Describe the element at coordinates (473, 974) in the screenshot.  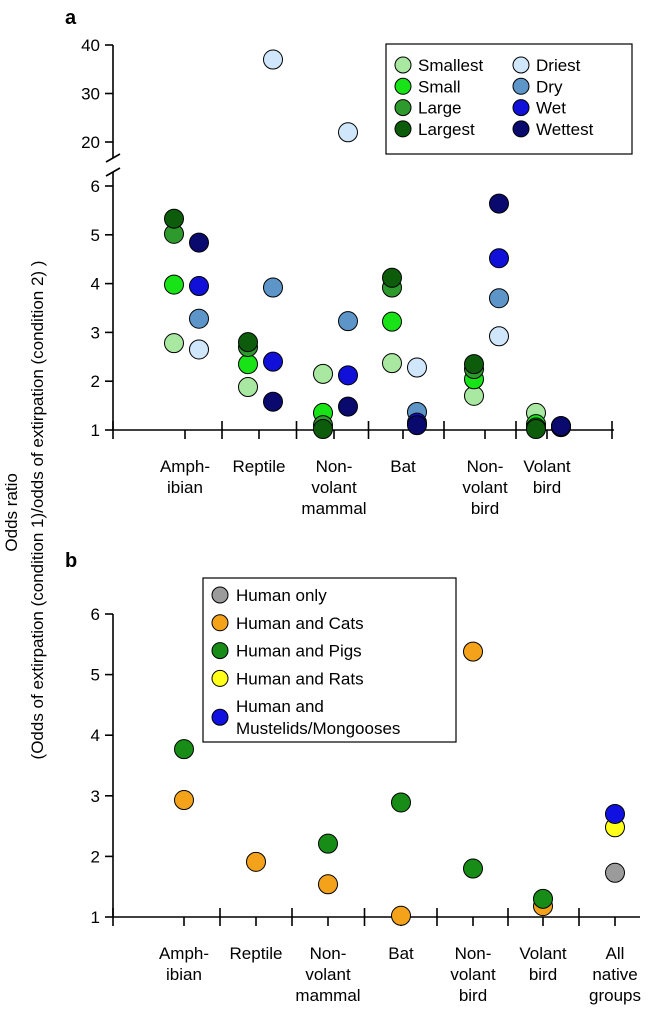
I see `panel-b-x-tick-label-line: volant` at that location.